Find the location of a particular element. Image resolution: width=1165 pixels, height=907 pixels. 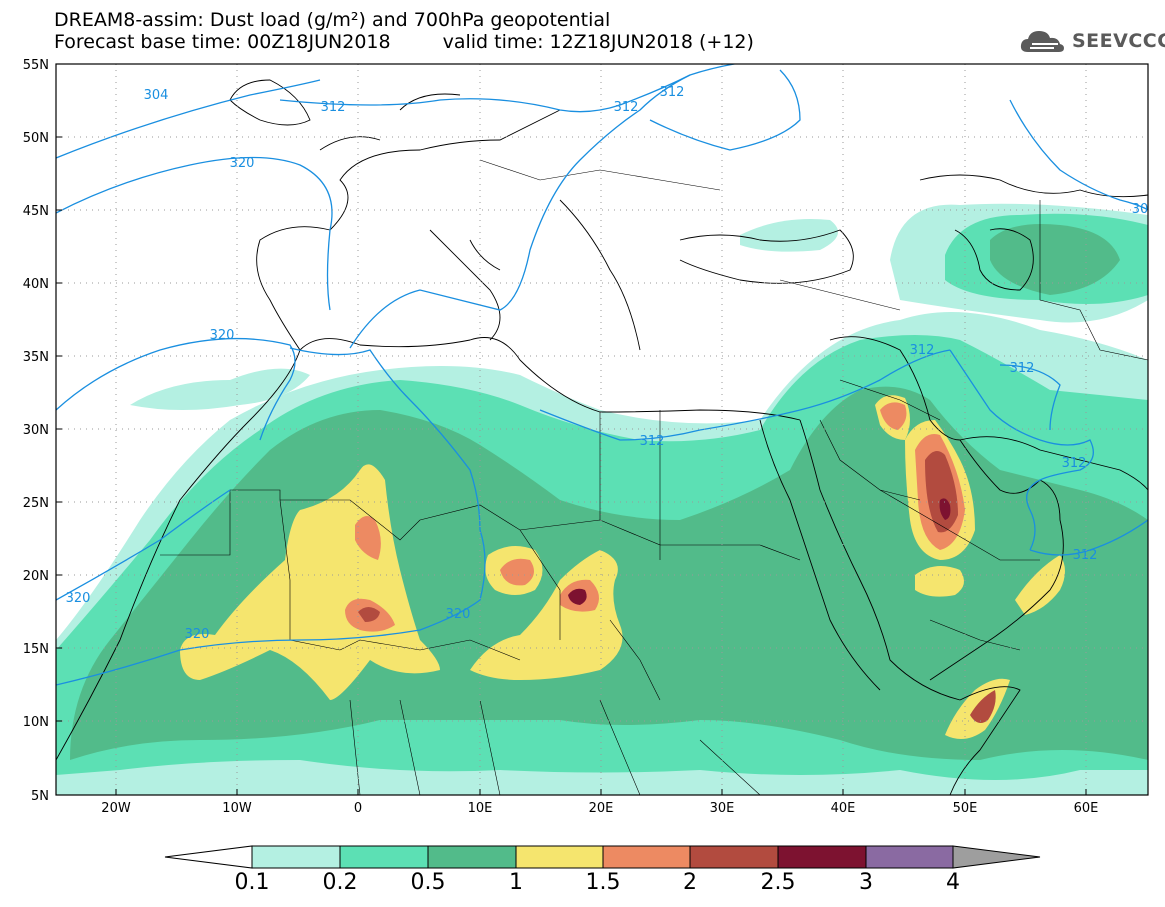

lat-label: 5N is located at coordinates (40, 796).